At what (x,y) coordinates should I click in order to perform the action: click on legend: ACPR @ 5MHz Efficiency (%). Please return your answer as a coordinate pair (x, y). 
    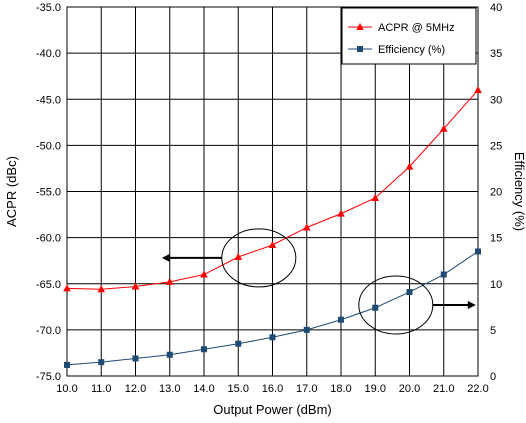
    Looking at the image, I should click on (409, 36).